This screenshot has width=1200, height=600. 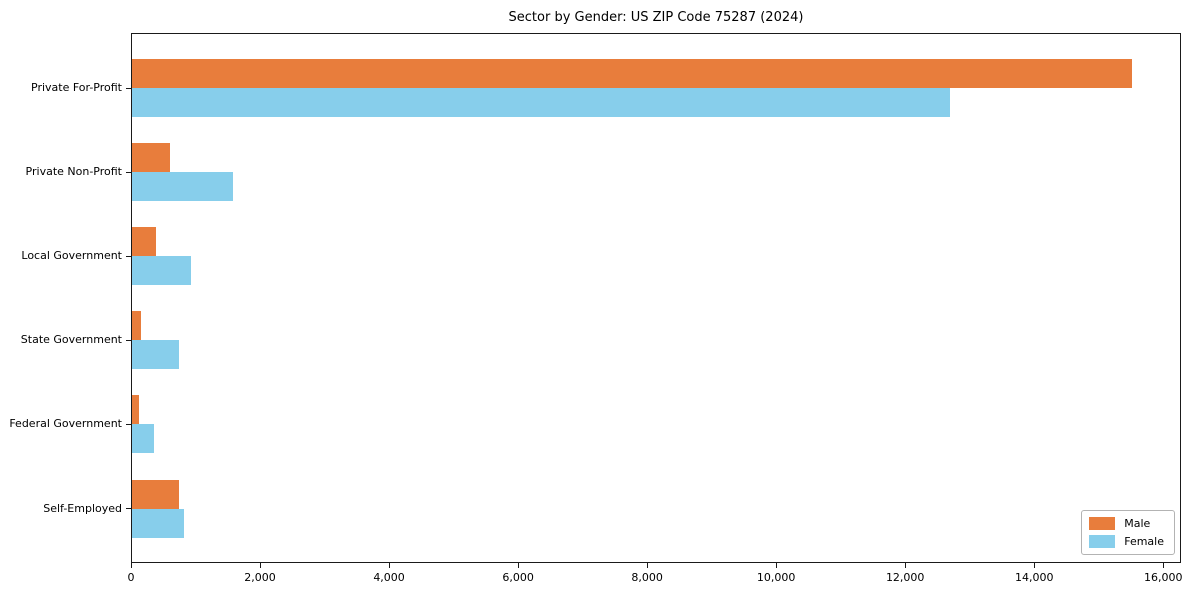 I want to click on x-axis-tick-label: 2,000, so click(x=260, y=577).